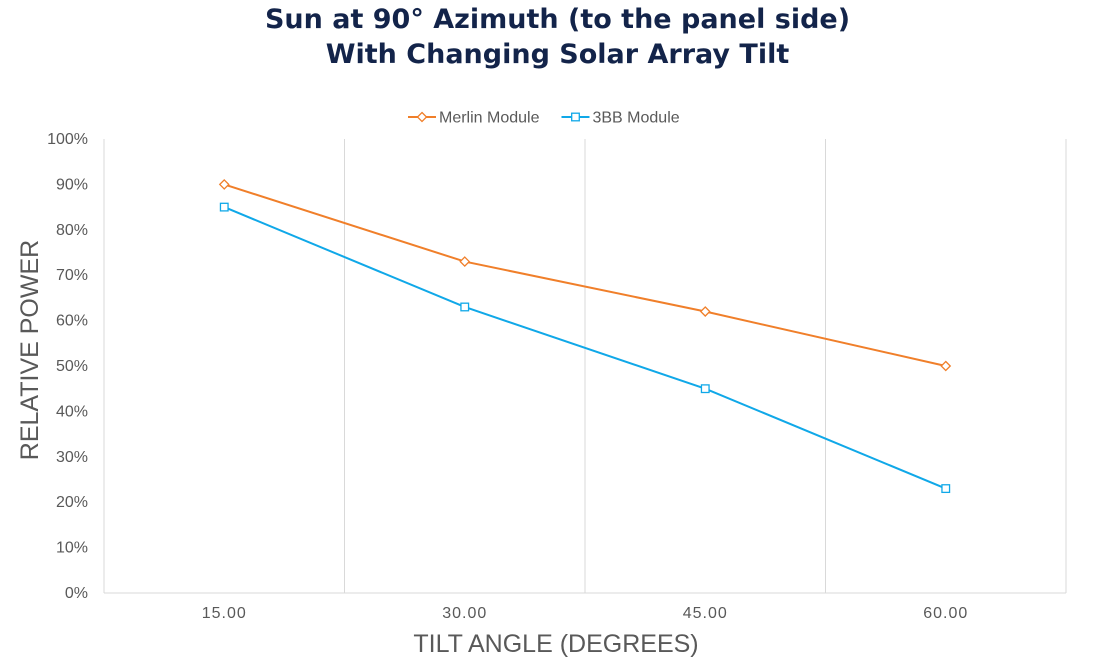  I want to click on y-tick-label: 40%, so click(72, 411).